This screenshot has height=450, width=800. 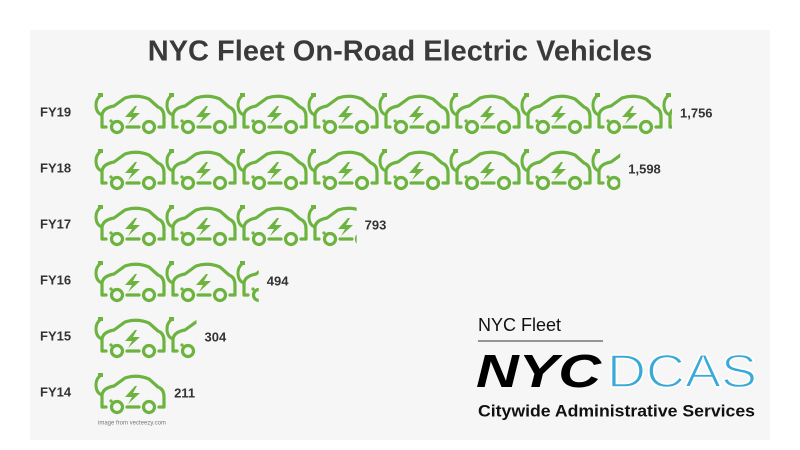 I want to click on value-label: 304, so click(x=216, y=336).